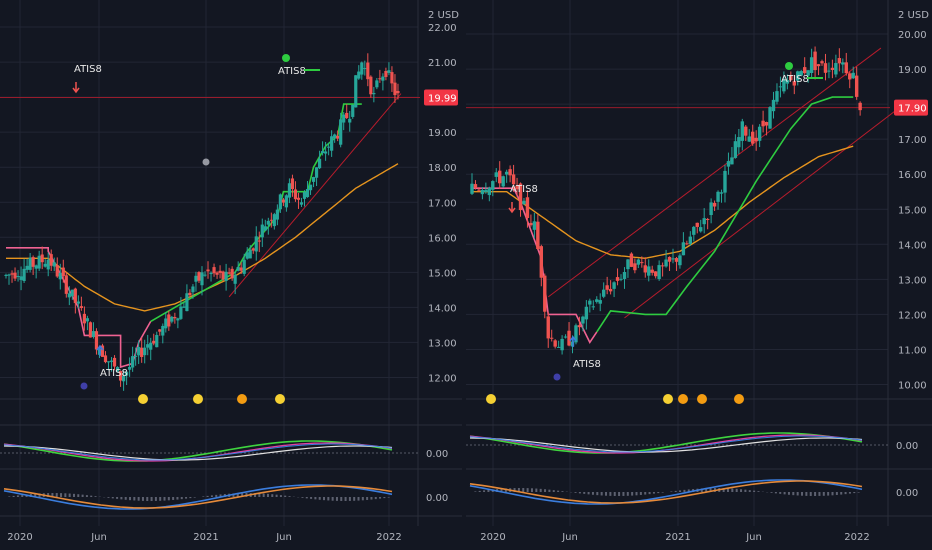 Image resolution: width=932 pixels, height=550 pixels. I want to click on left-macd-pane: 0.00, so click(225, 497).